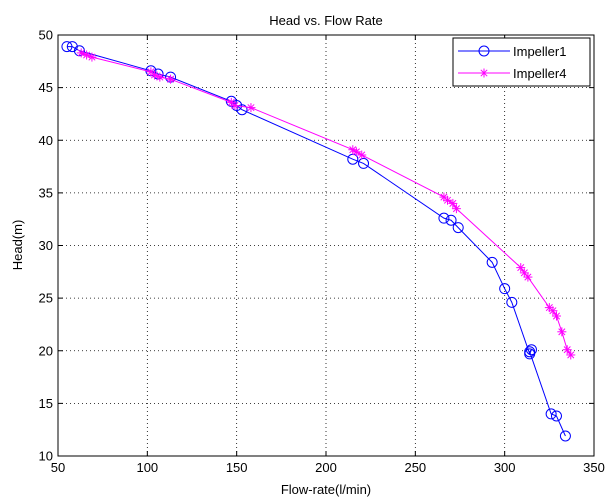 This screenshot has height=501, width=608. What do you see at coordinates (505, 467) in the screenshot?
I see `x-tick-label: 300` at bounding box center [505, 467].